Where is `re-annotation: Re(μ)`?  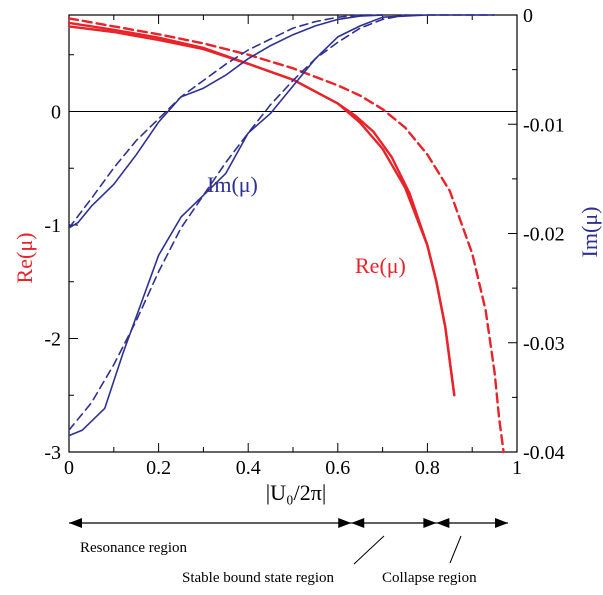 re-annotation: Re(μ) is located at coordinates (380, 265).